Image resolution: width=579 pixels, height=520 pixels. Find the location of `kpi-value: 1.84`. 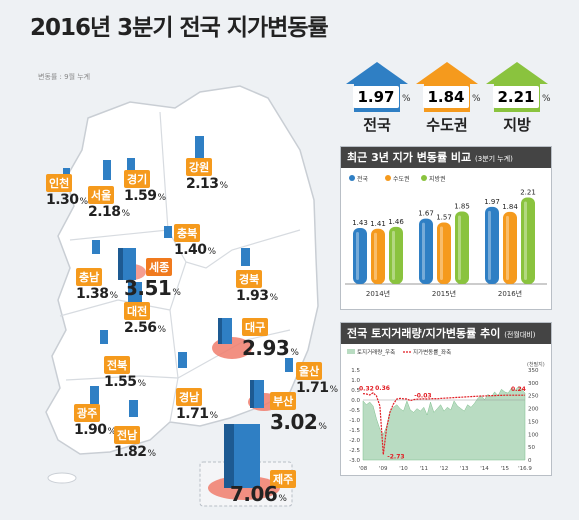

kpi-value: 1.84 is located at coordinates (446, 97).